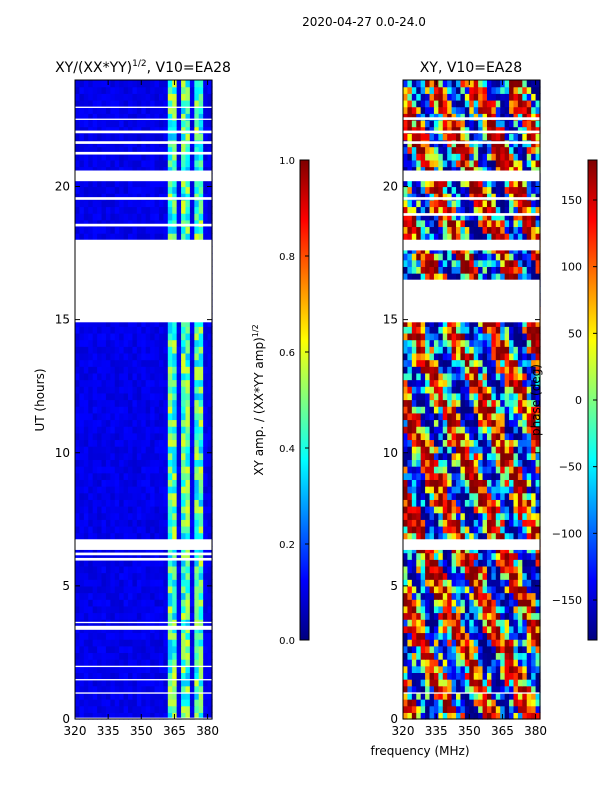  I want to click on flagged-band, so click(143, 142).